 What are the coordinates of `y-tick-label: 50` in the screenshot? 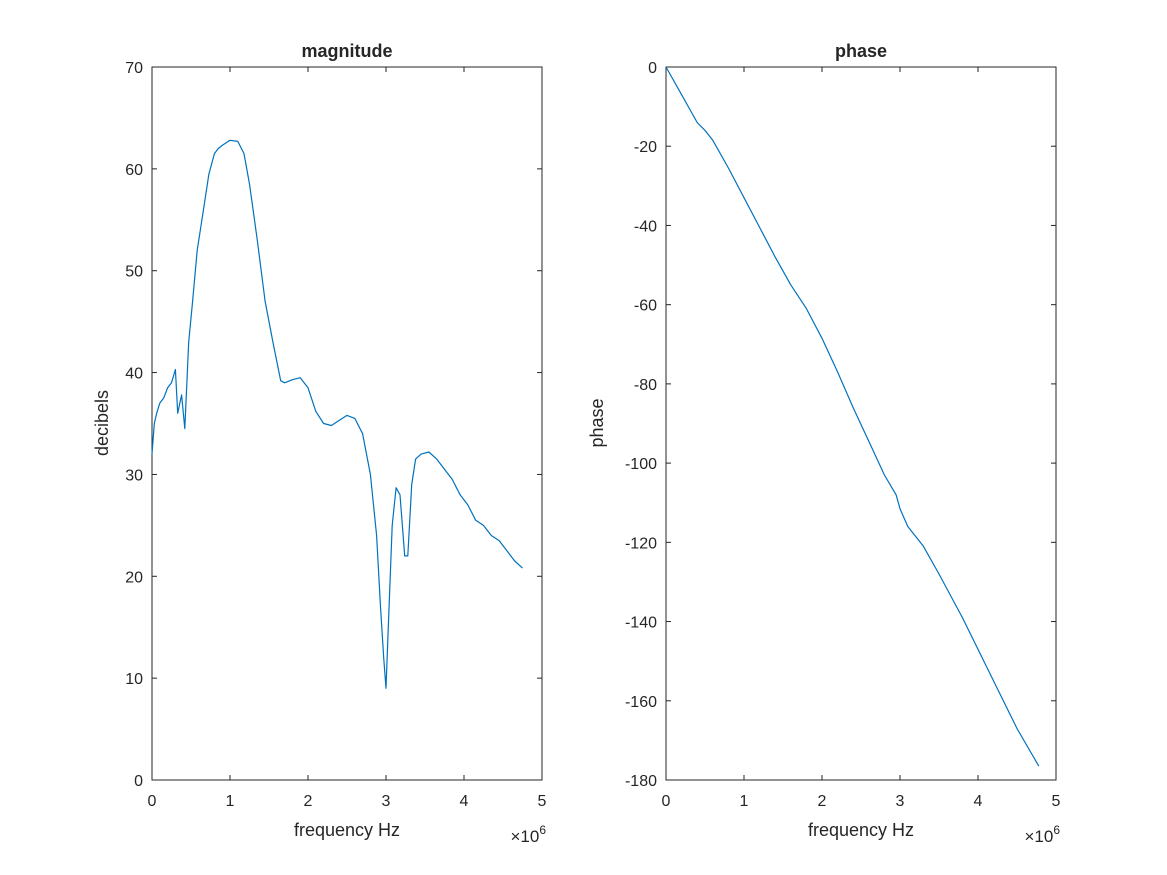 It's located at (134, 272).